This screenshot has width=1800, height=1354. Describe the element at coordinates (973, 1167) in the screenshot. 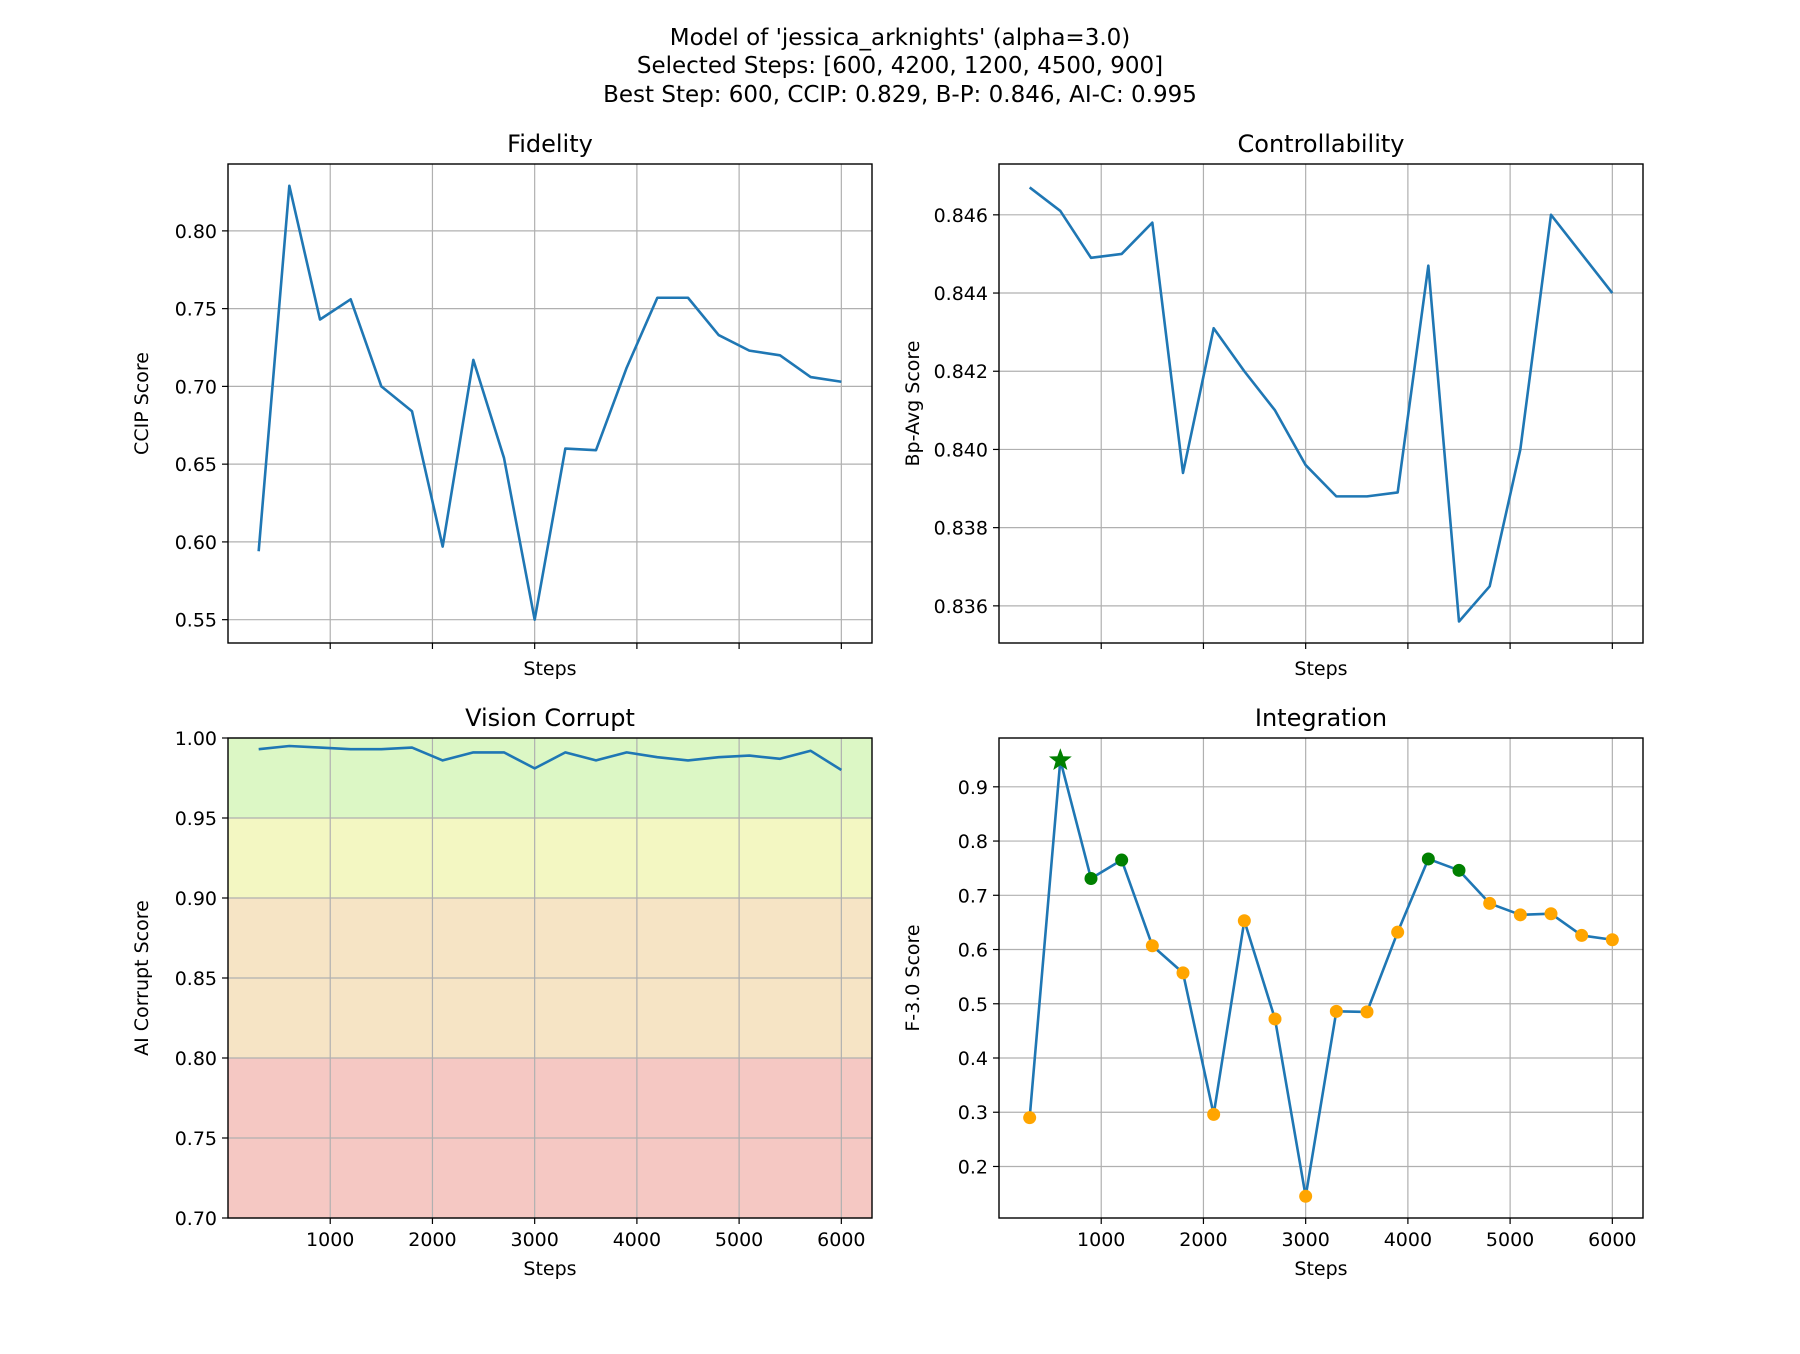

I see `integration-ytick-label-0: 0.2` at that location.